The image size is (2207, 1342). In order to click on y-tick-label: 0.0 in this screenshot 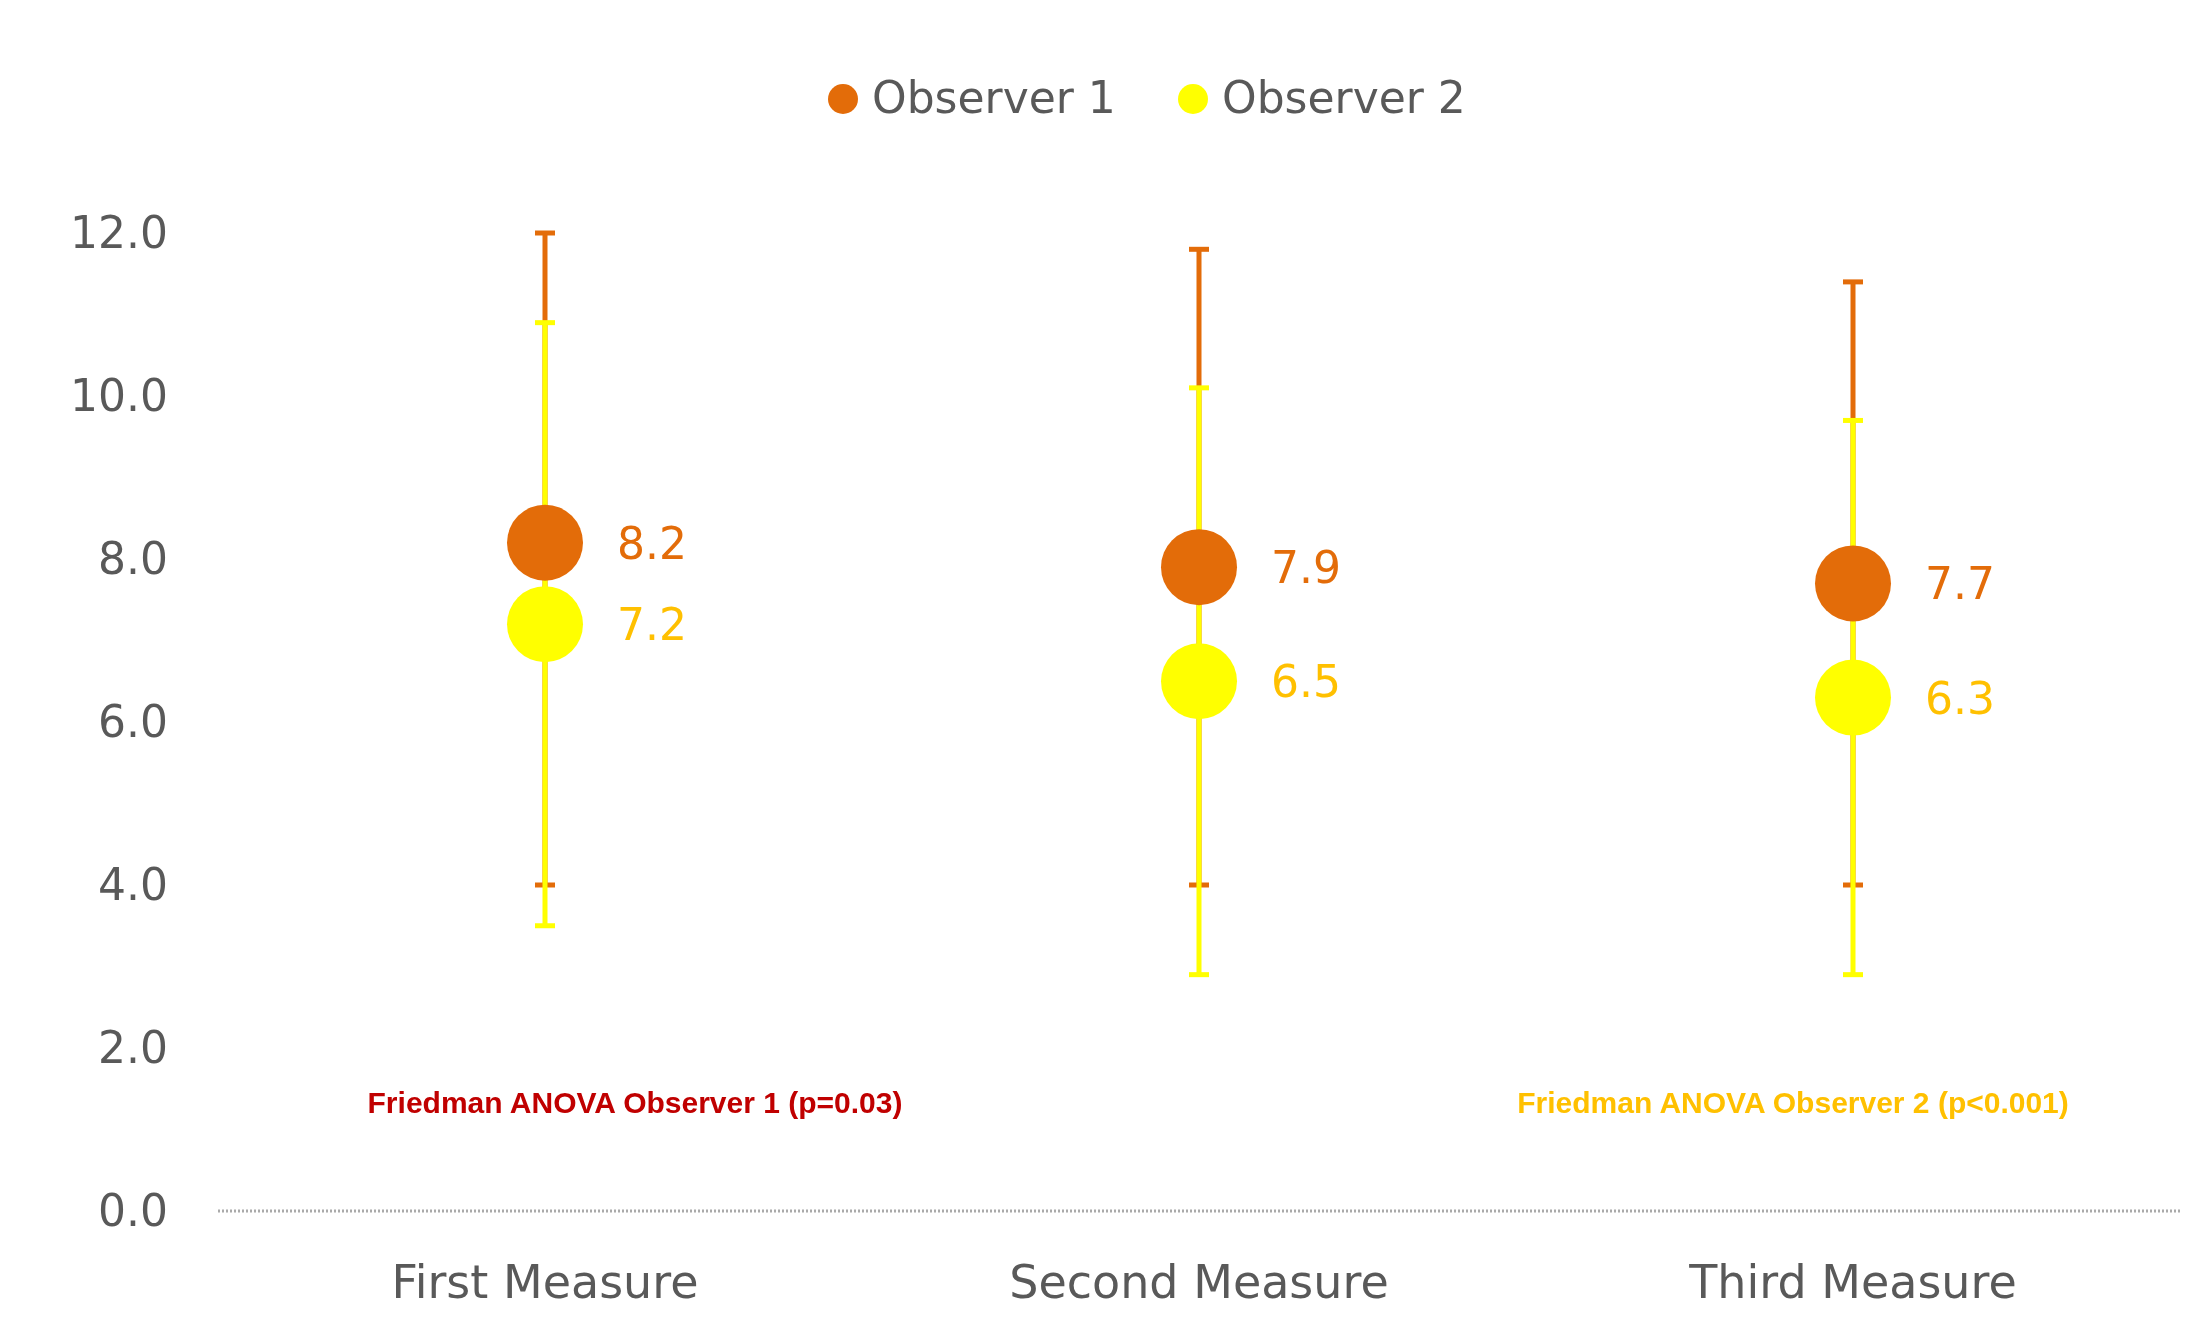, I will do `click(133, 1211)`.